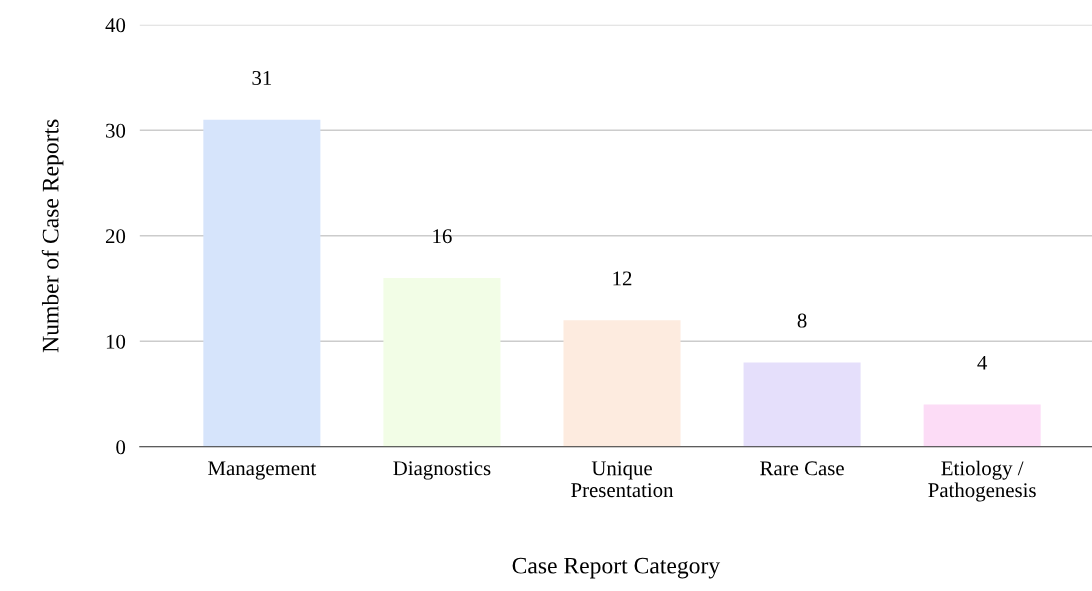  What do you see at coordinates (115, 25) in the screenshot?
I see `y-tick-label: 40` at bounding box center [115, 25].